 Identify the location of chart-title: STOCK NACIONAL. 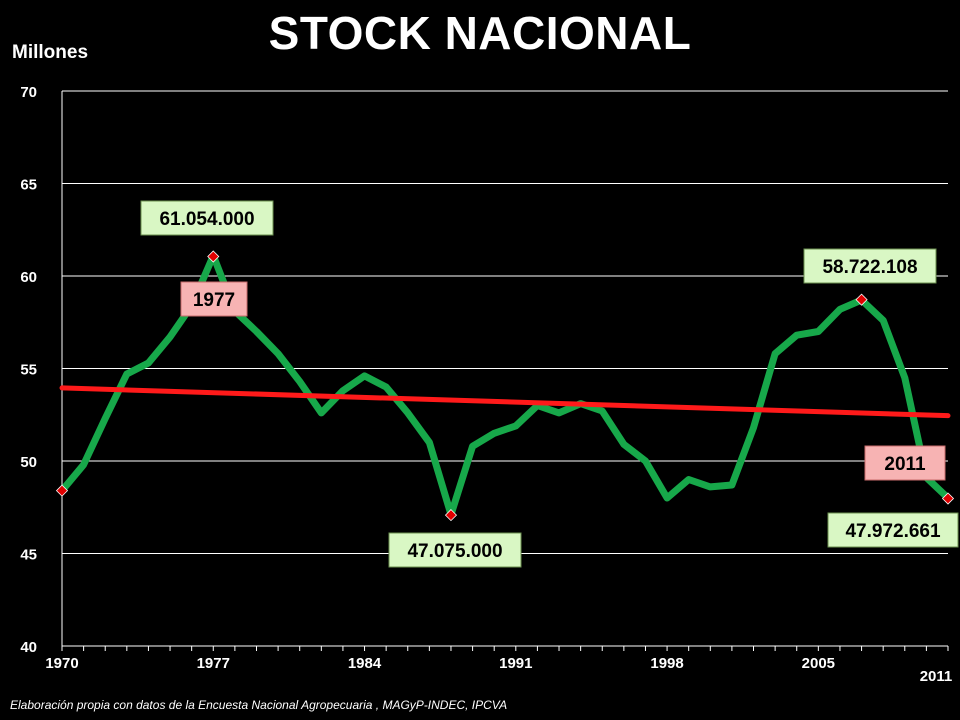
(480, 33).